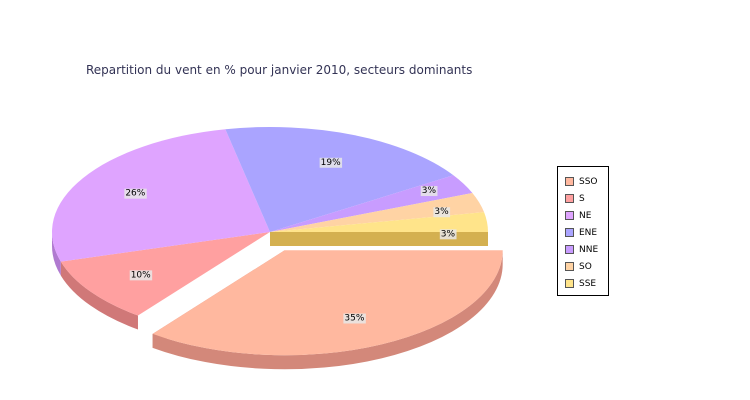  I want to click on legend-label: NNE, so click(589, 249).